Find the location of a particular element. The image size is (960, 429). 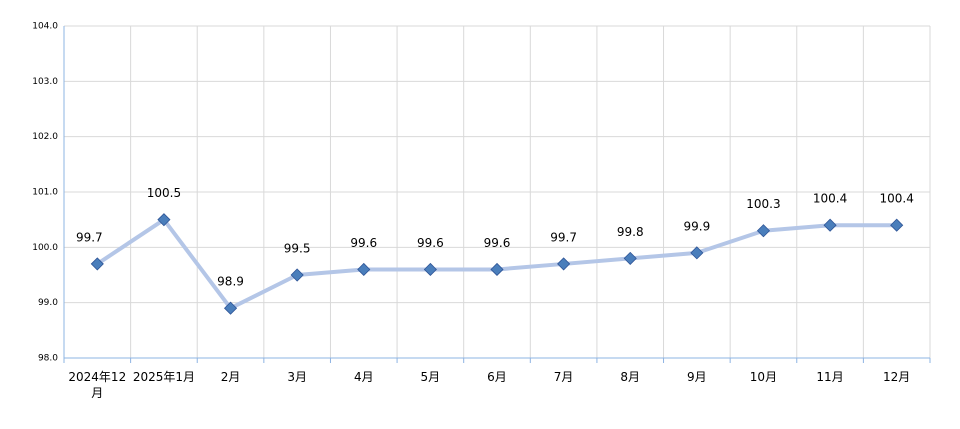

x-tick-label: 5月 is located at coordinates (430, 377).